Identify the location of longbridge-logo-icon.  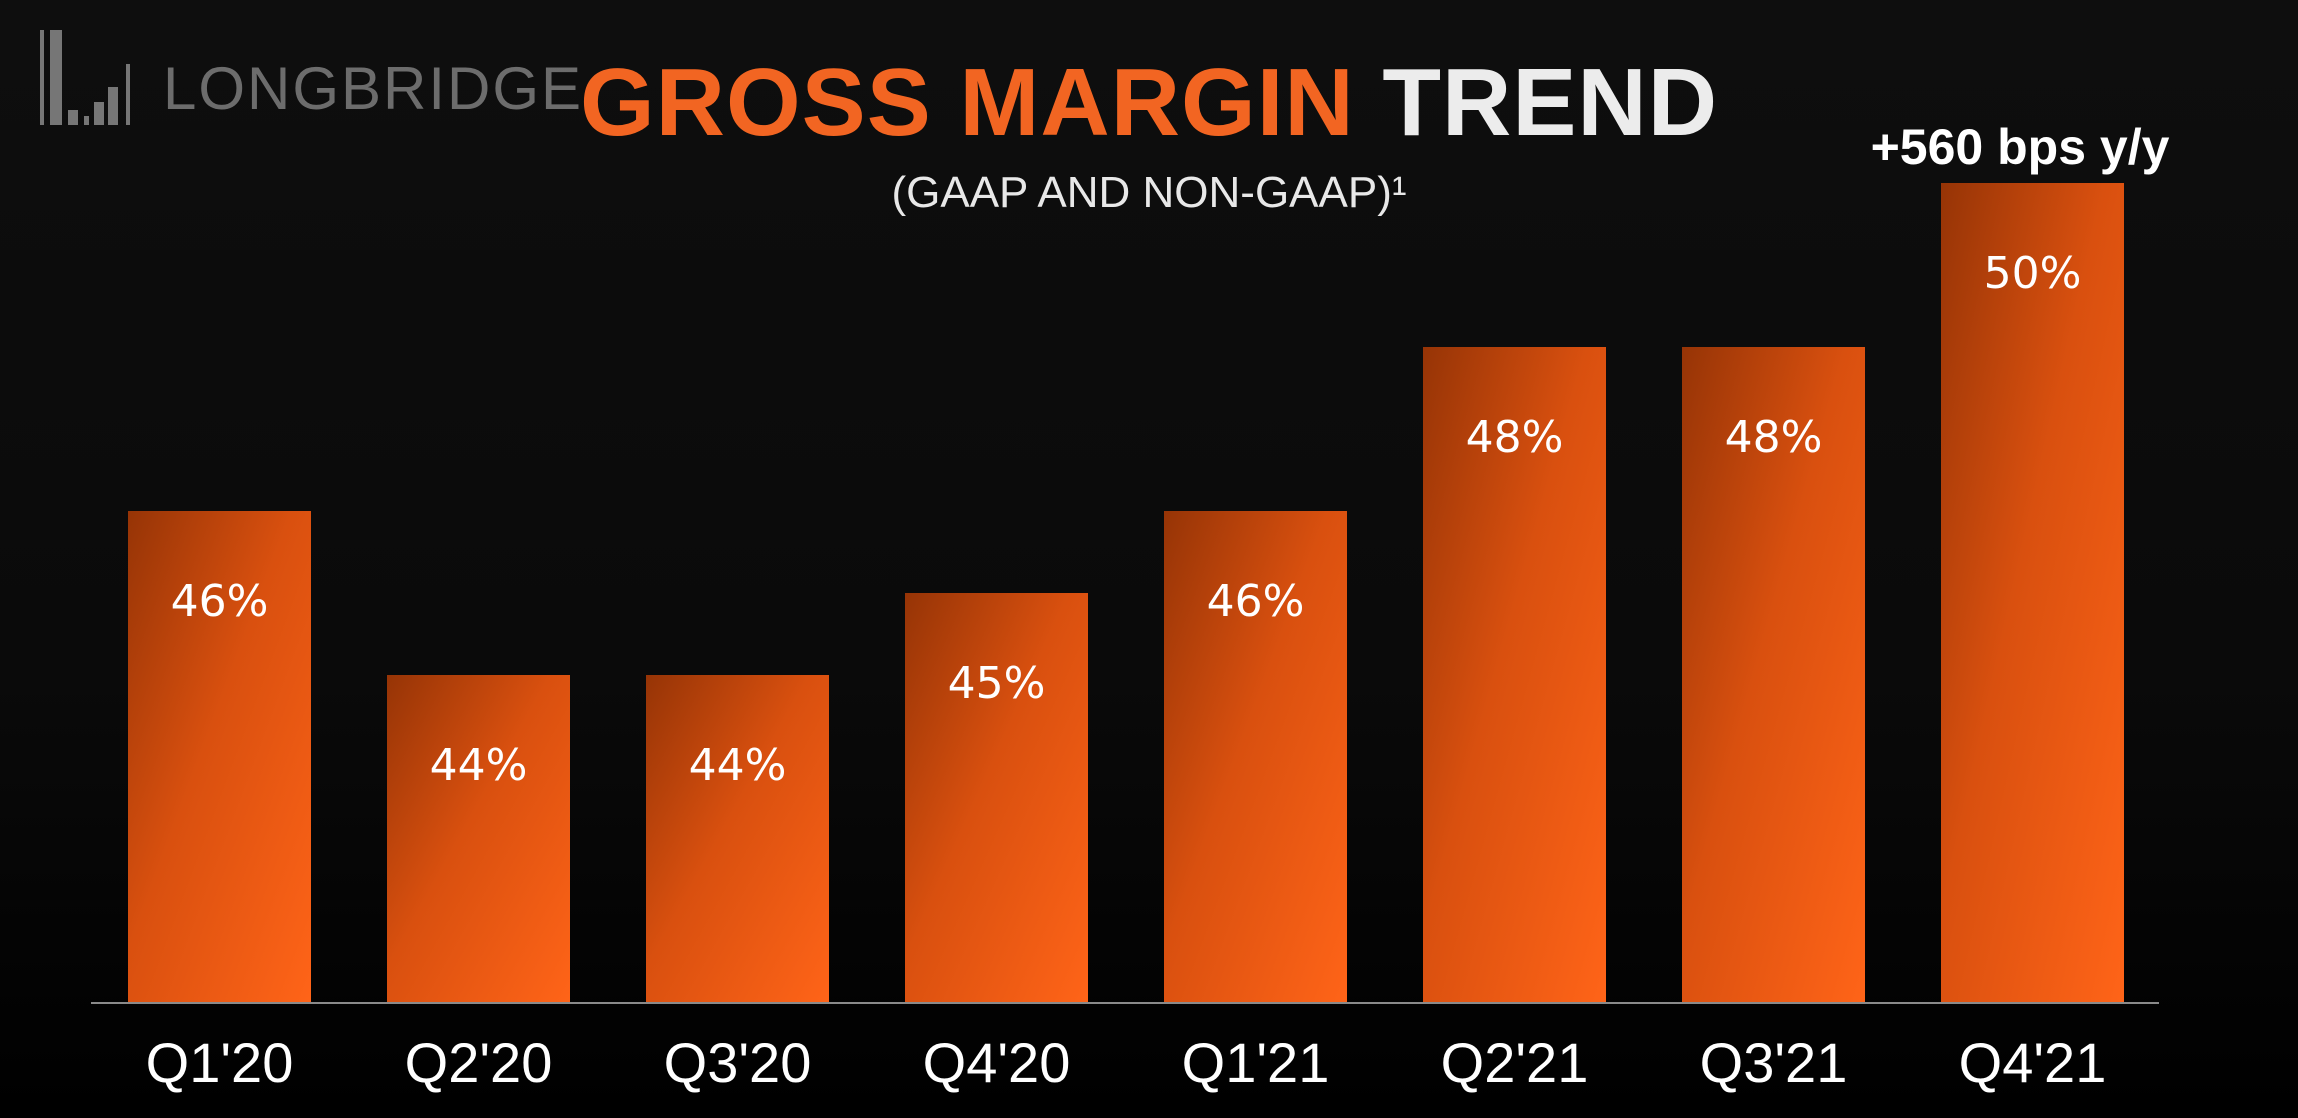
(85, 77).